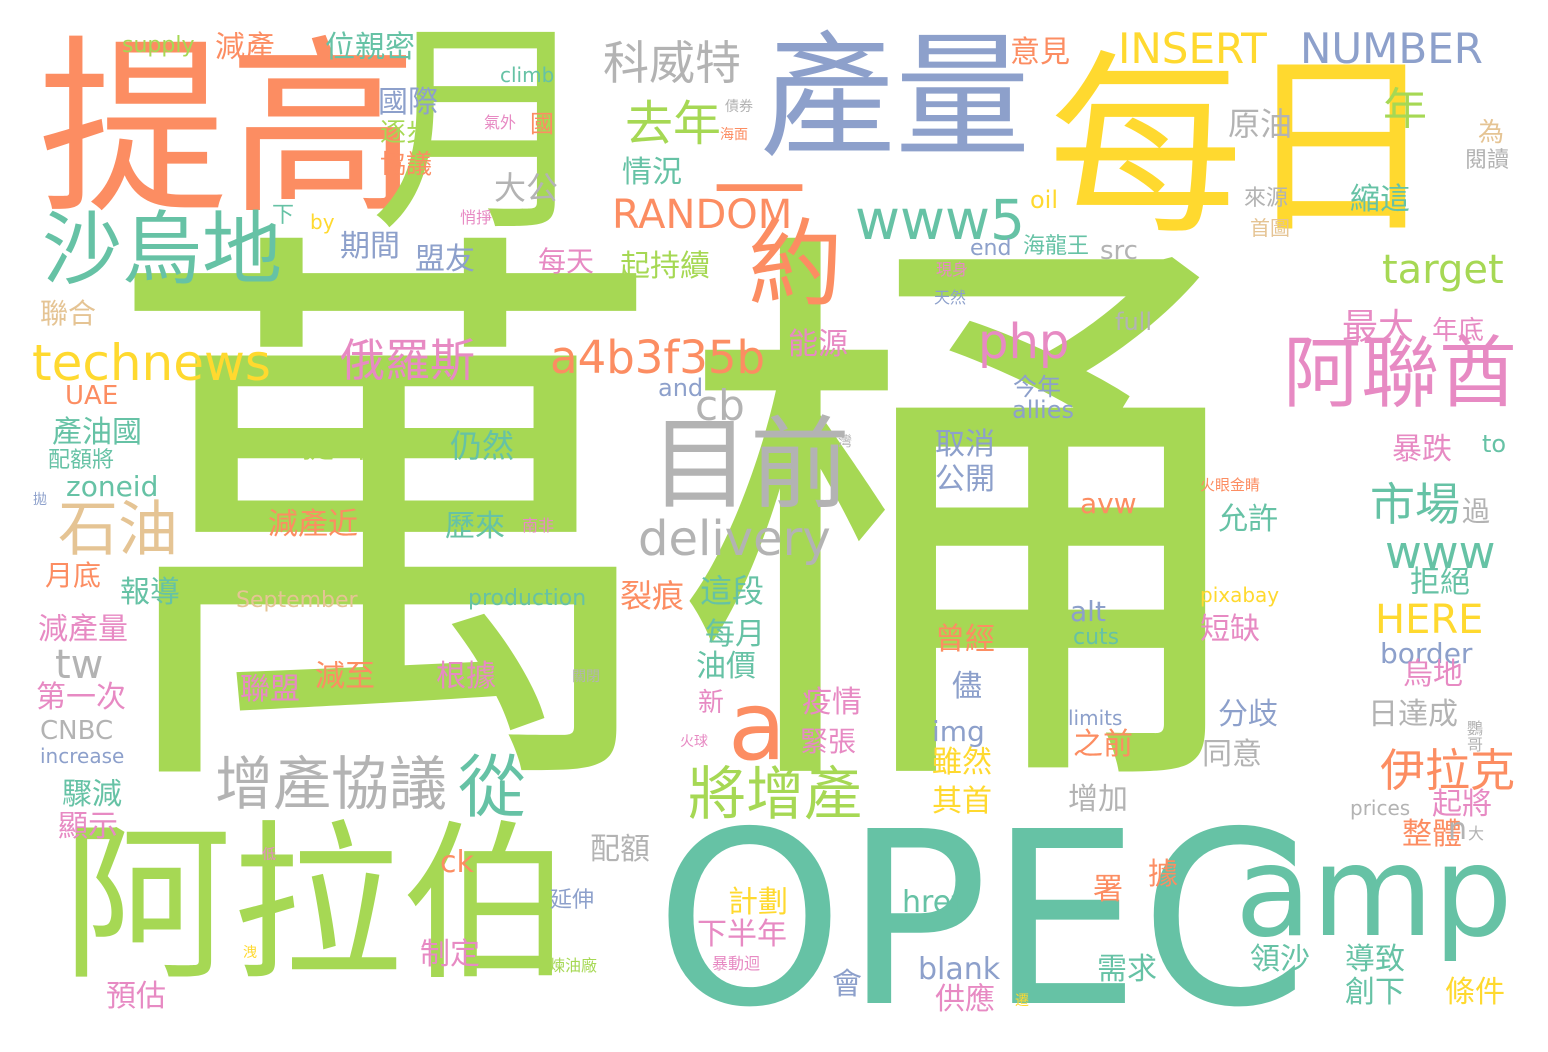  Describe the element at coordinates (1098, 799) in the screenshot. I see `word-cjk-133: 增加` at that location.